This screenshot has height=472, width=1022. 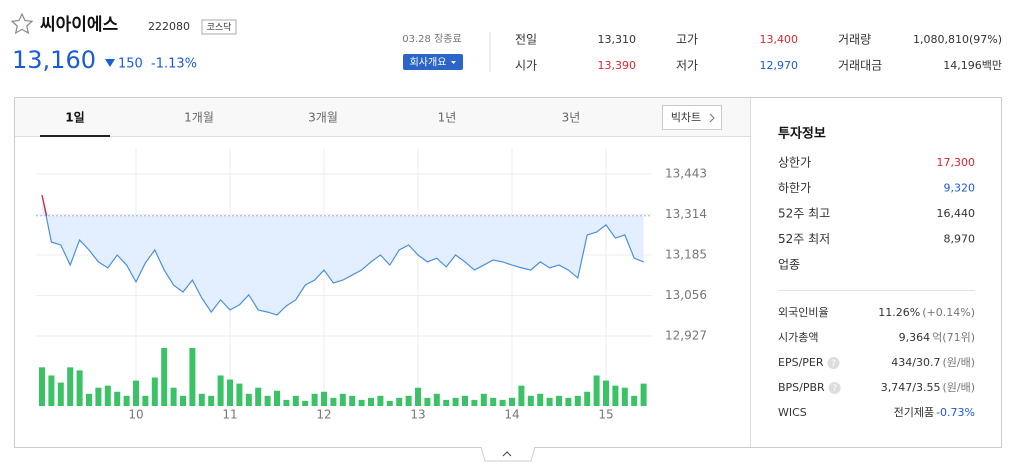 I want to click on invest-note: (+0.14%), so click(x=948, y=312).